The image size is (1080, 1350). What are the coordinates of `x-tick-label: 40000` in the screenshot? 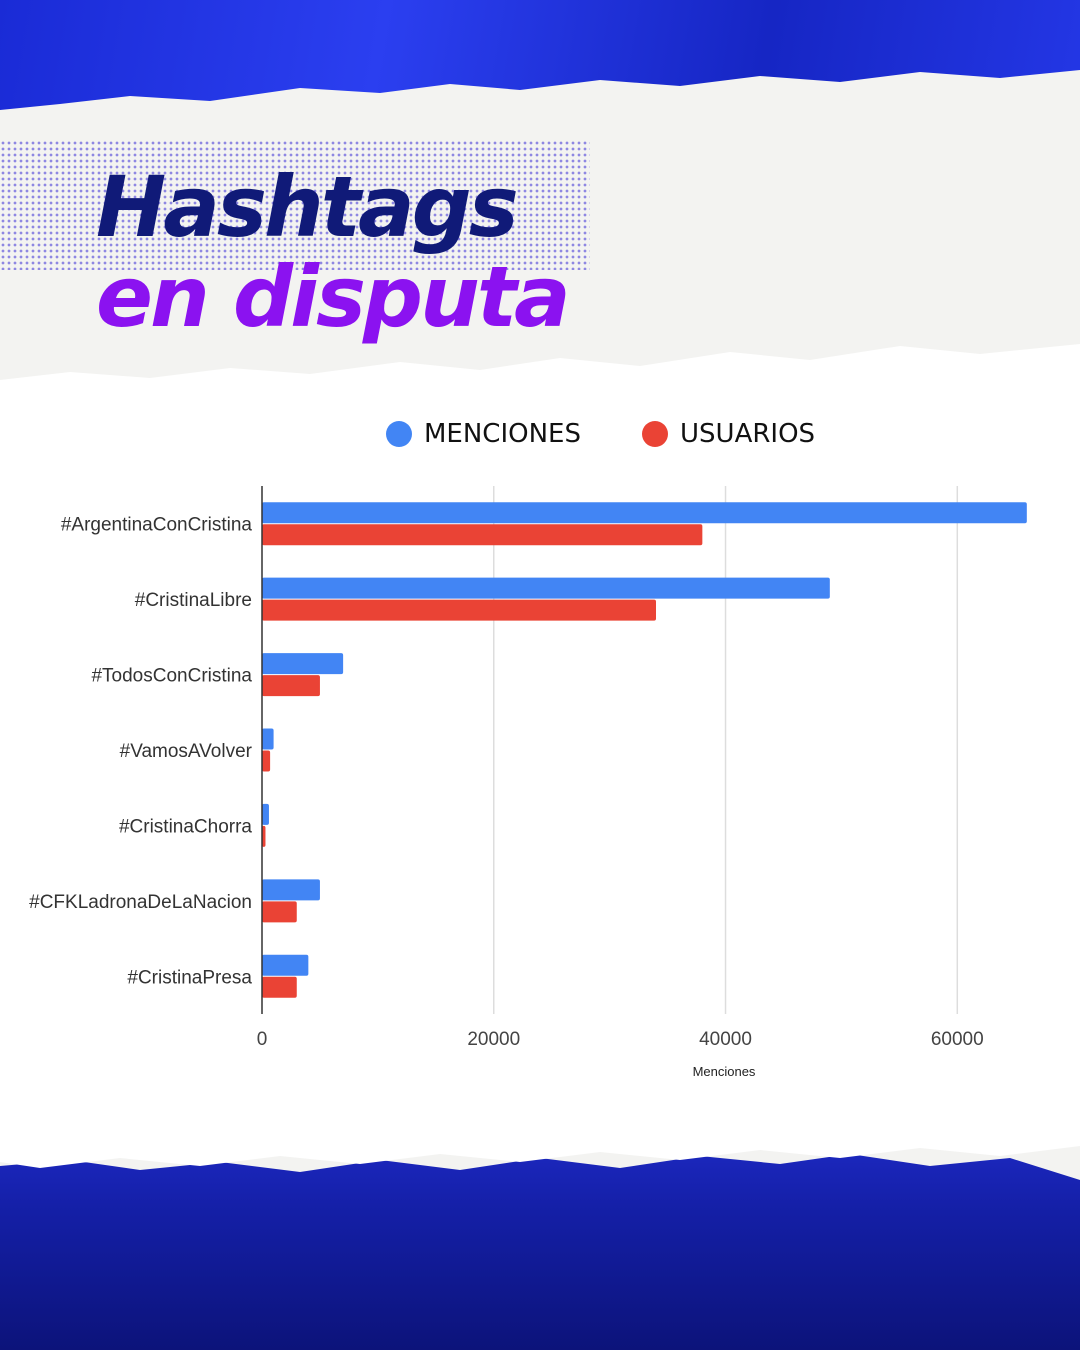 It's located at (725, 1039).